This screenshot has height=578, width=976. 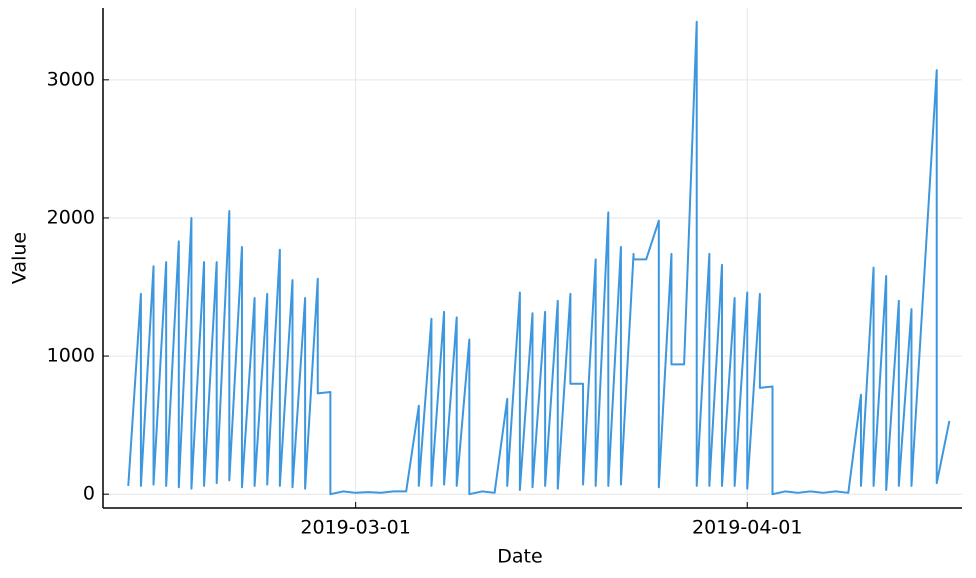 What do you see at coordinates (519, 557) in the screenshot?
I see `x-axis-label: Date` at bounding box center [519, 557].